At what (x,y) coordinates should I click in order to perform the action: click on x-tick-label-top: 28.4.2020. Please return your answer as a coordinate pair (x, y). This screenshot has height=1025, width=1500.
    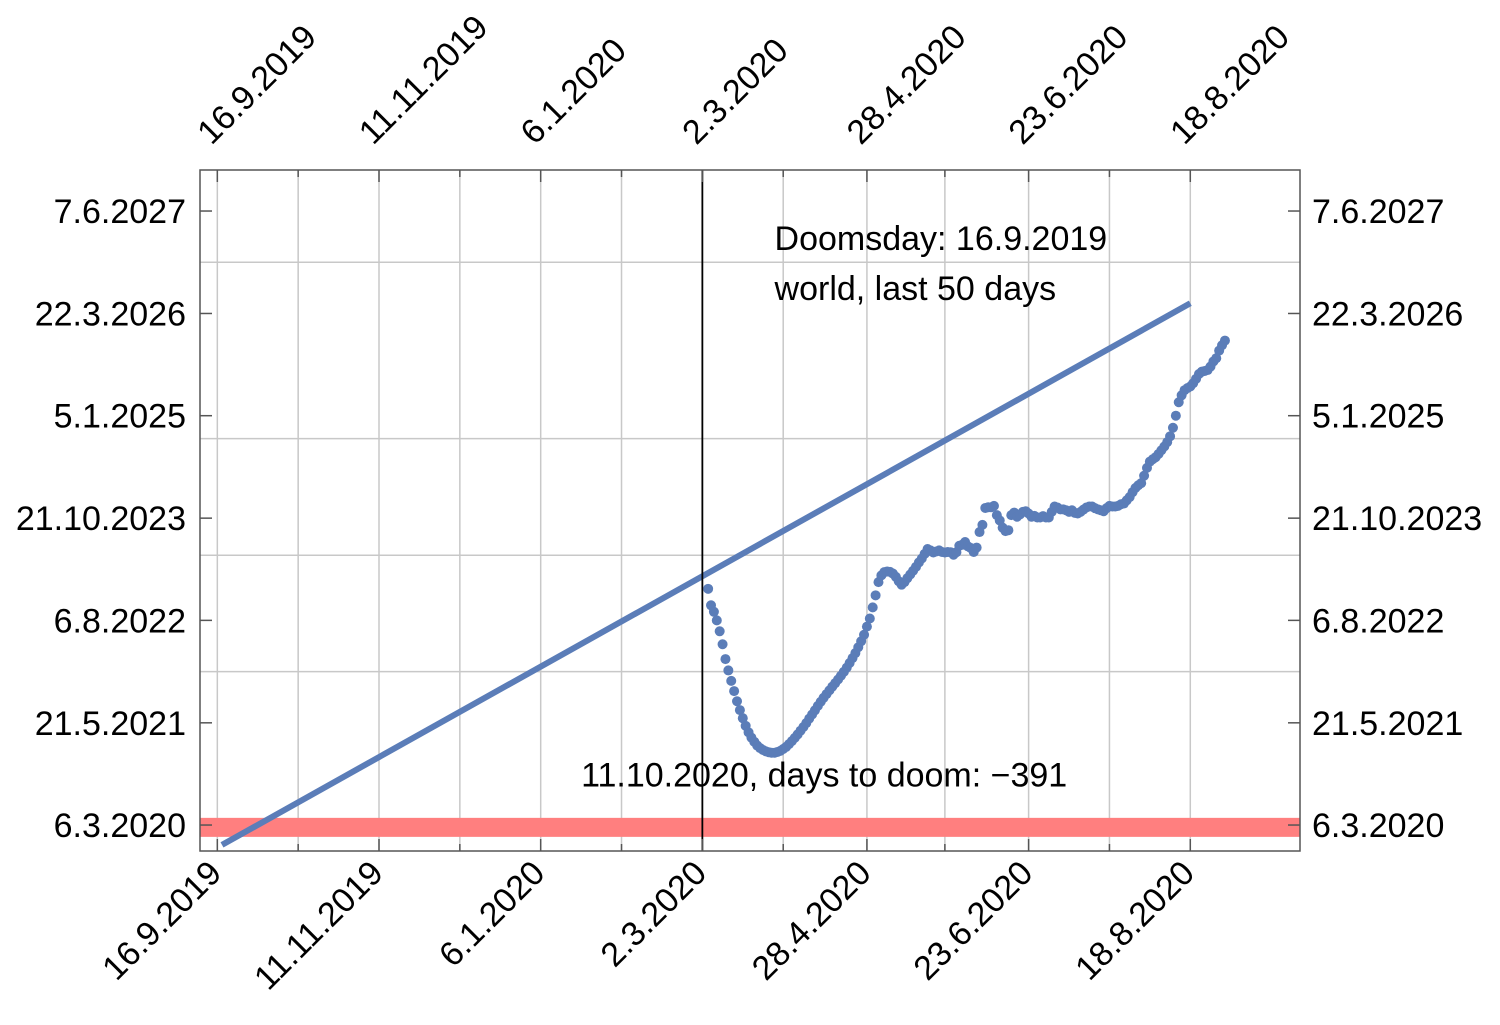
    Looking at the image, I should click on (907, 85).